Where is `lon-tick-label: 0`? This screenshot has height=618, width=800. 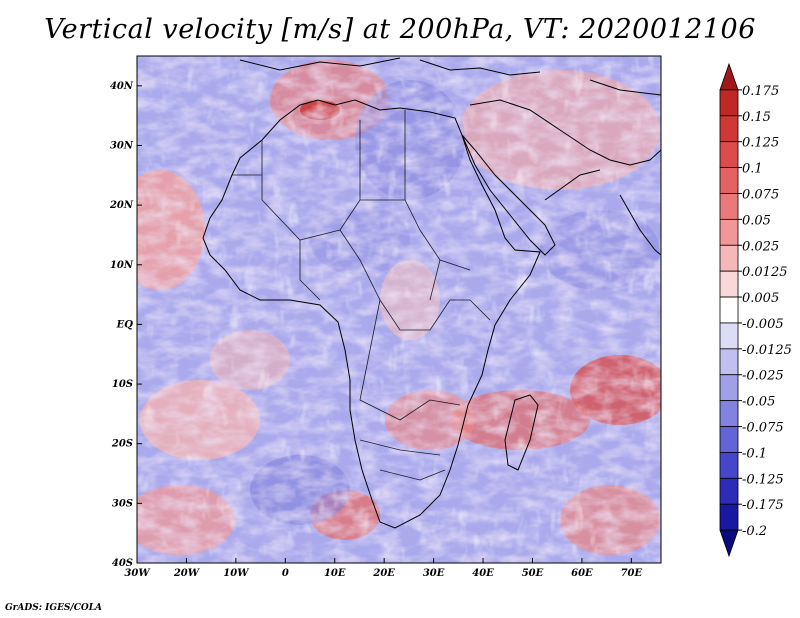
lon-tick-label: 0 is located at coordinates (285, 573).